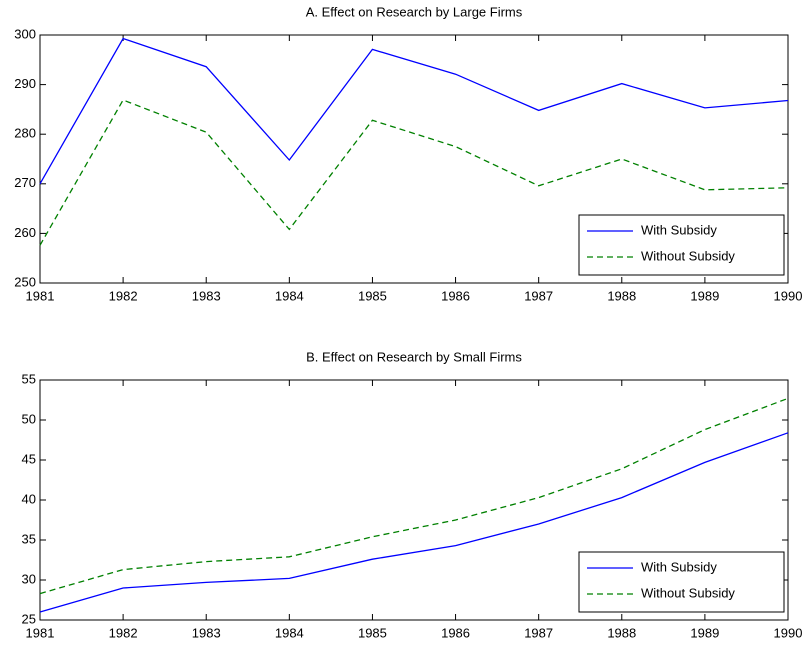 The image size is (804, 649). I want to click on y-tick-label: 35, so click(29, 538).